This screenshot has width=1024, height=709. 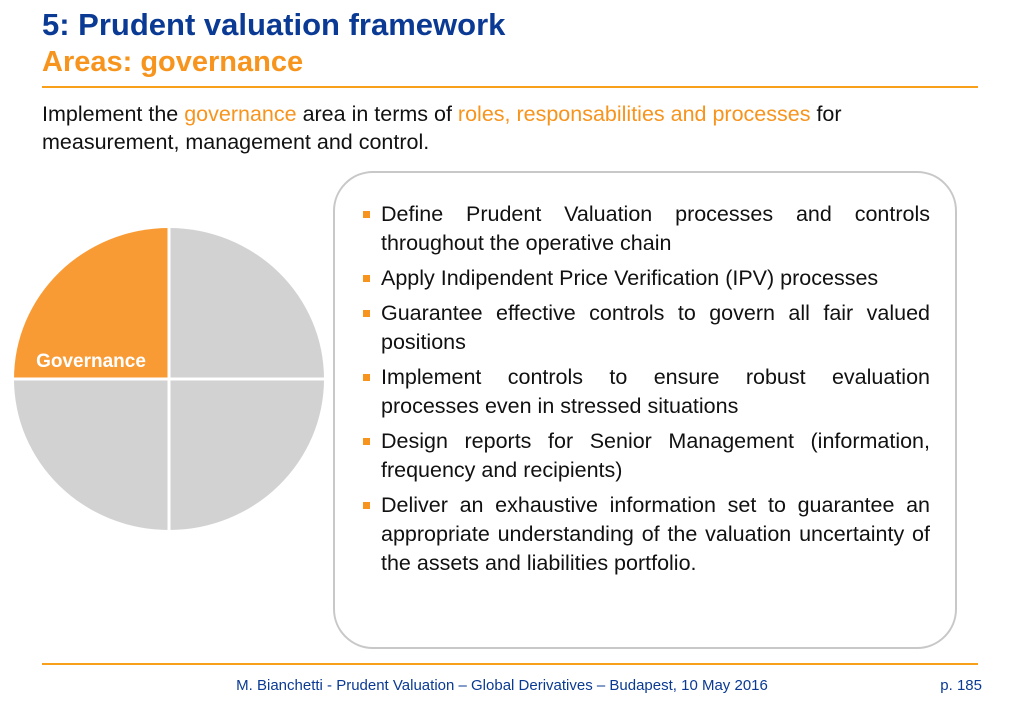 I want to click on quadrant-pie: Governance, so click(x=168, y=379).